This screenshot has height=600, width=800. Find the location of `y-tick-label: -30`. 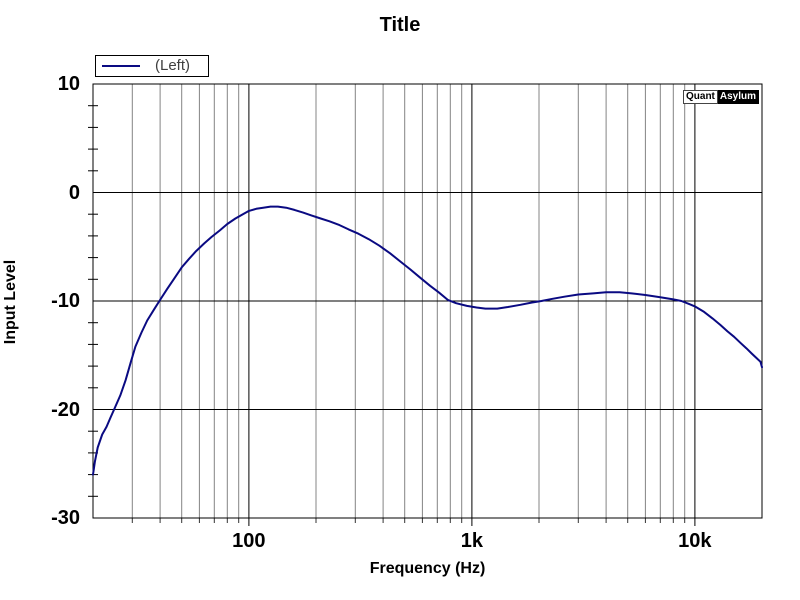

y-tick-label: -30 is located at coordinates (65, 518).